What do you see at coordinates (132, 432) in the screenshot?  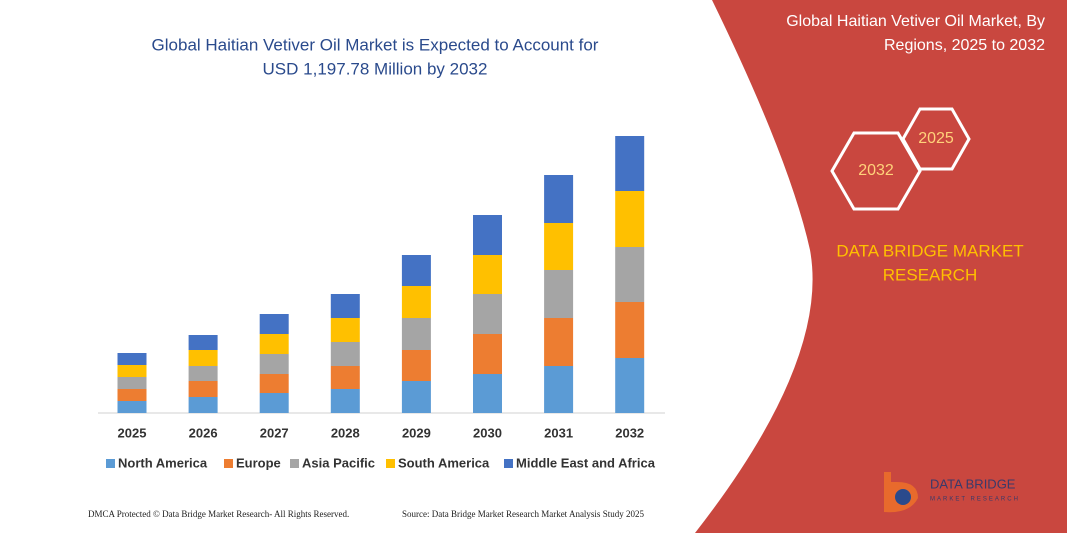 I see `x-tick-label: 2025` at bounding box center [132, 432].